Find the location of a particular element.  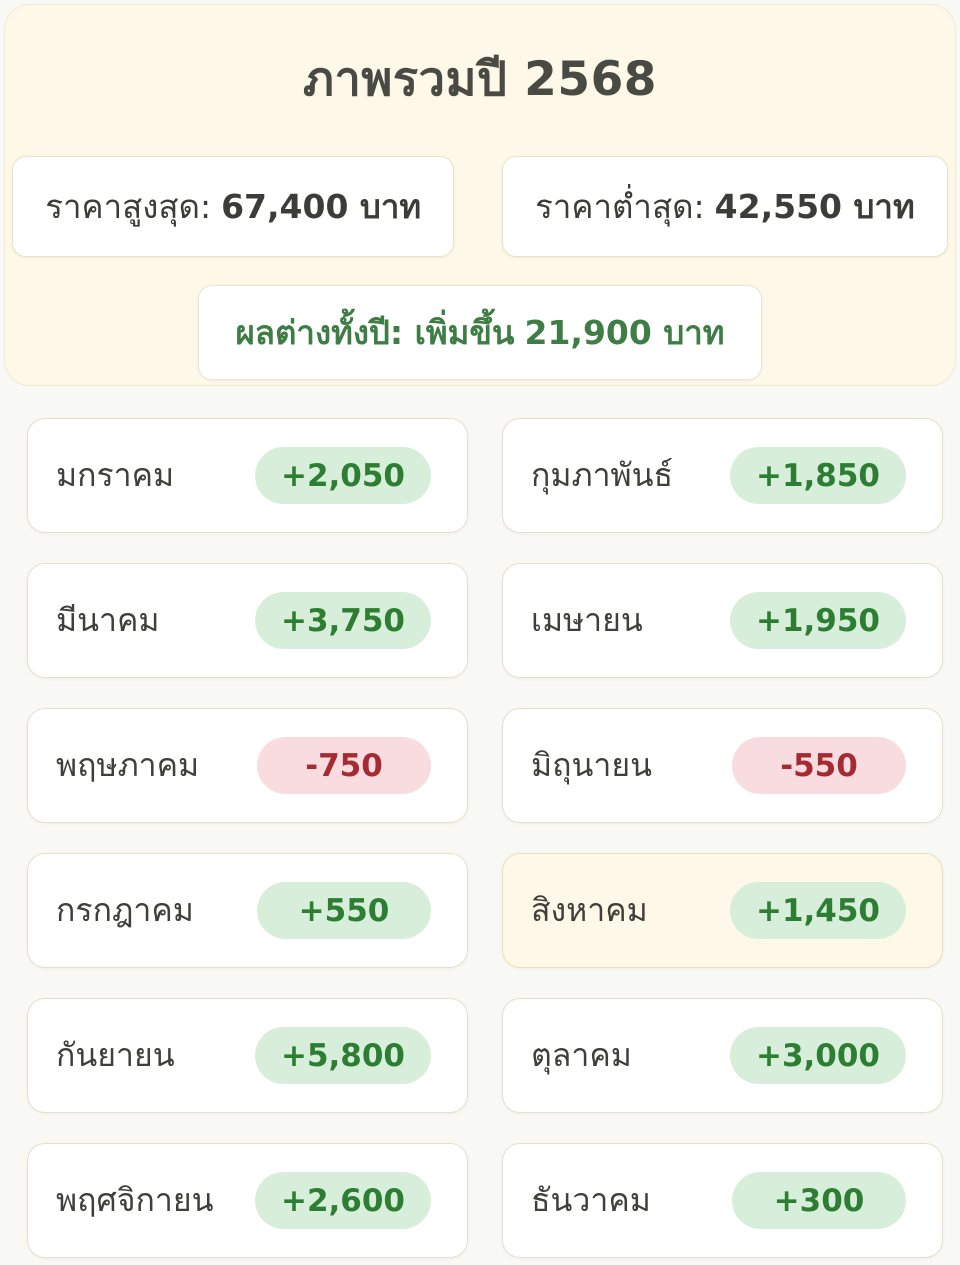

month-change-badge: +3,000 is located at coordinates (817, 1055).